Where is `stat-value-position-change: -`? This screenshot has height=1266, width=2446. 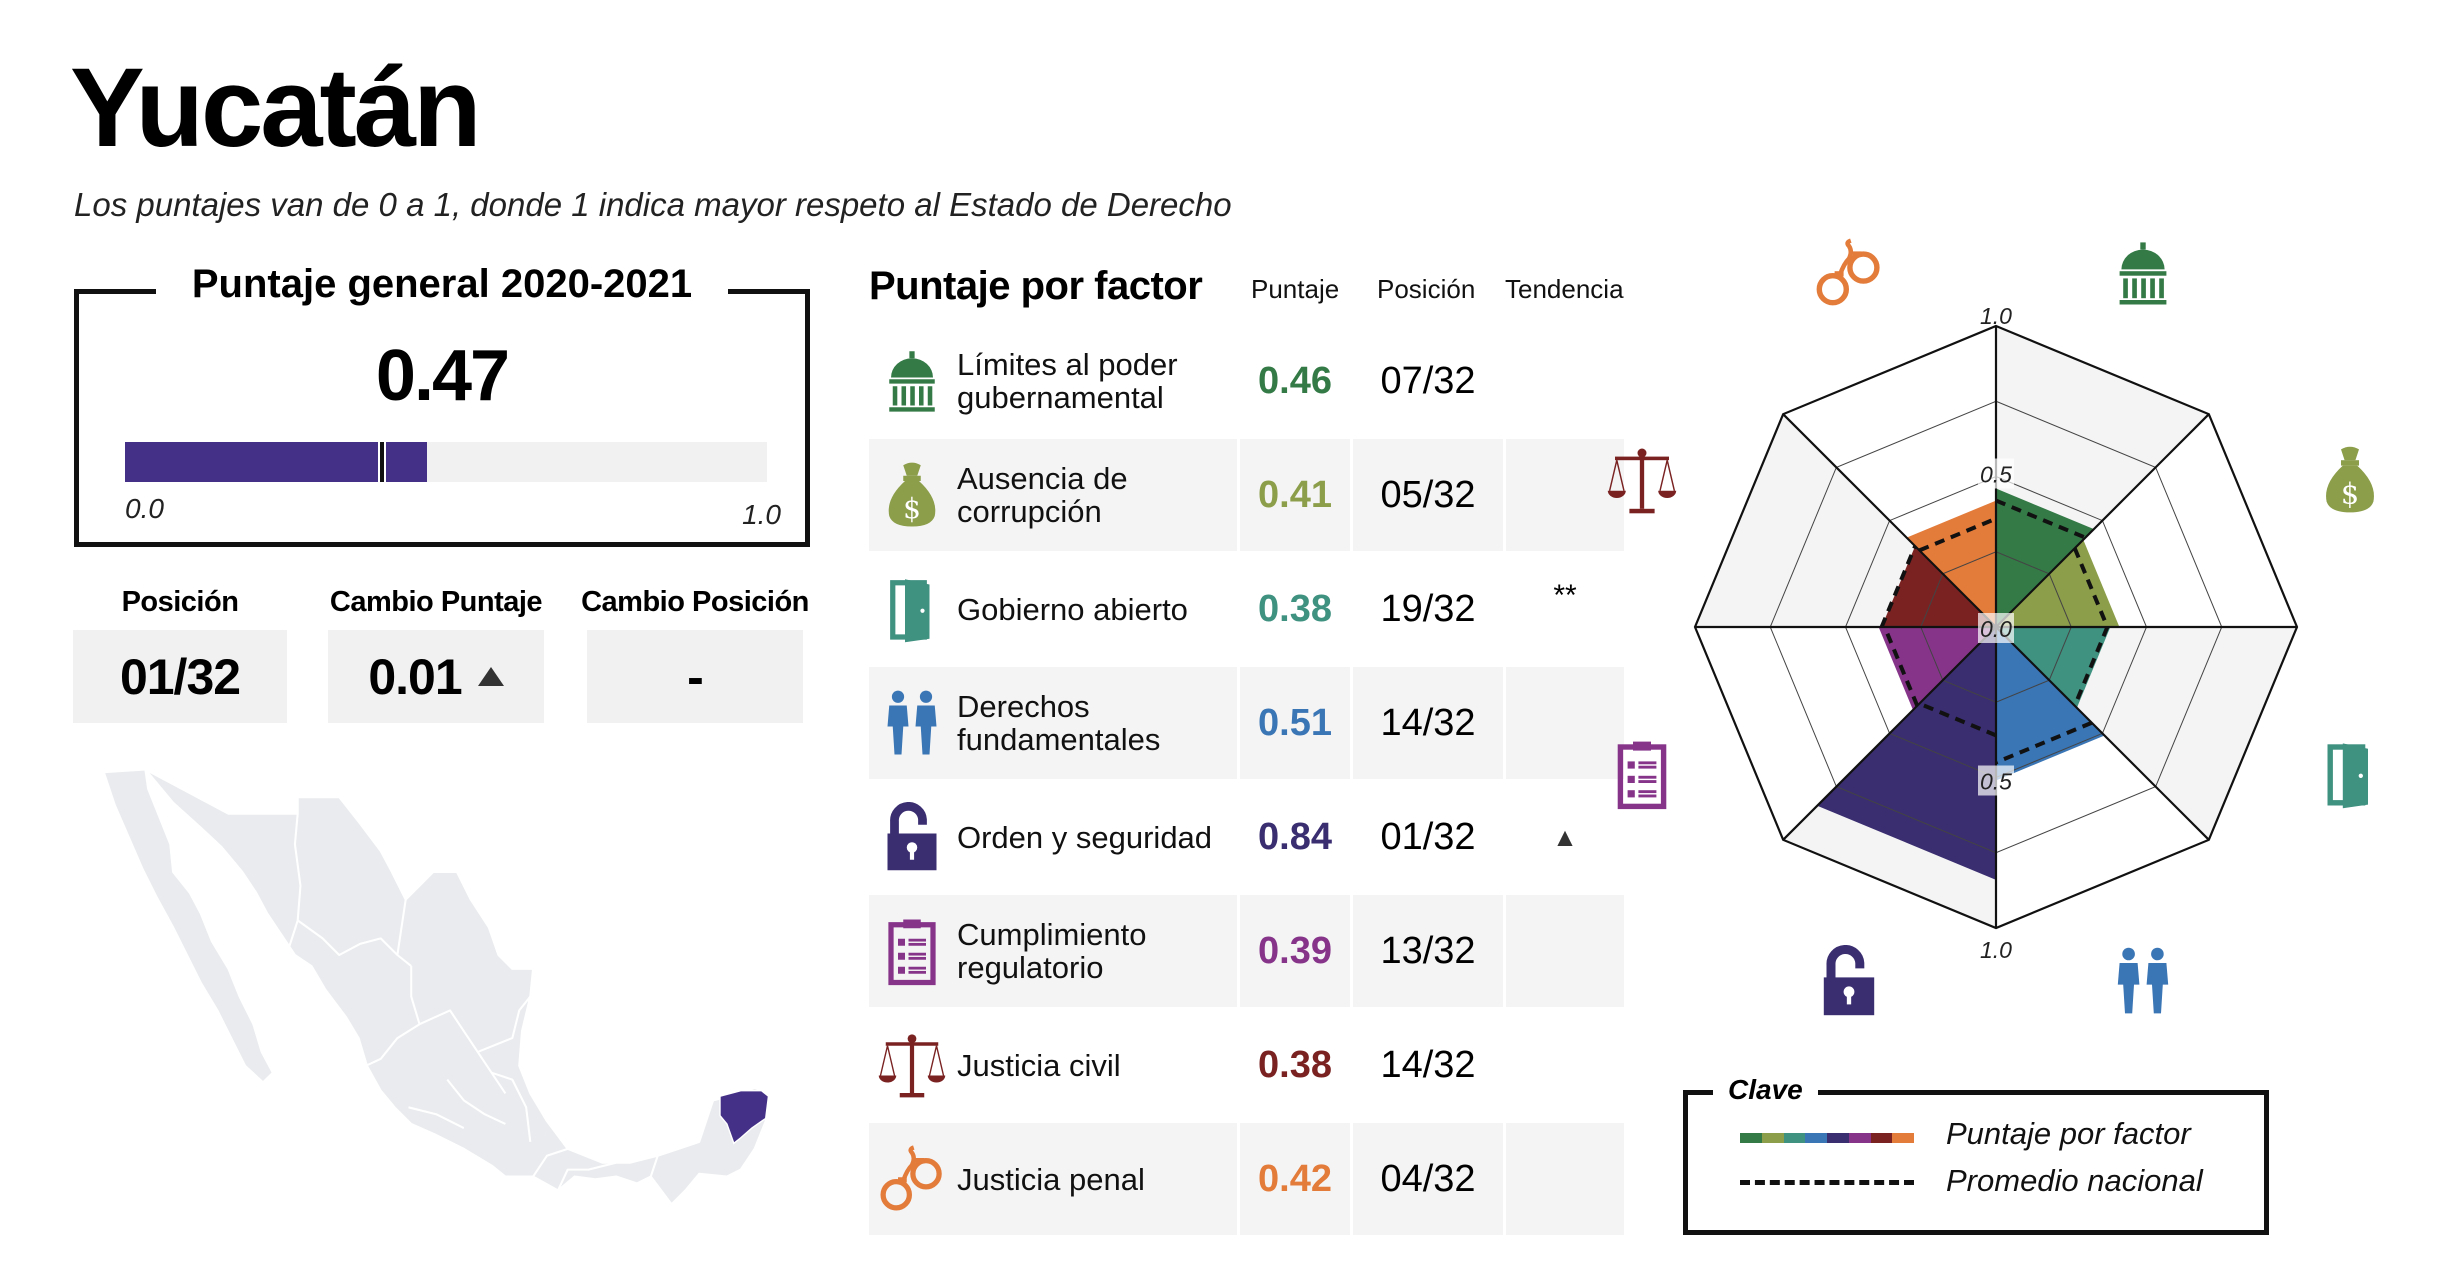
stat-value-position-change: - is located at coordinates (695, 676).